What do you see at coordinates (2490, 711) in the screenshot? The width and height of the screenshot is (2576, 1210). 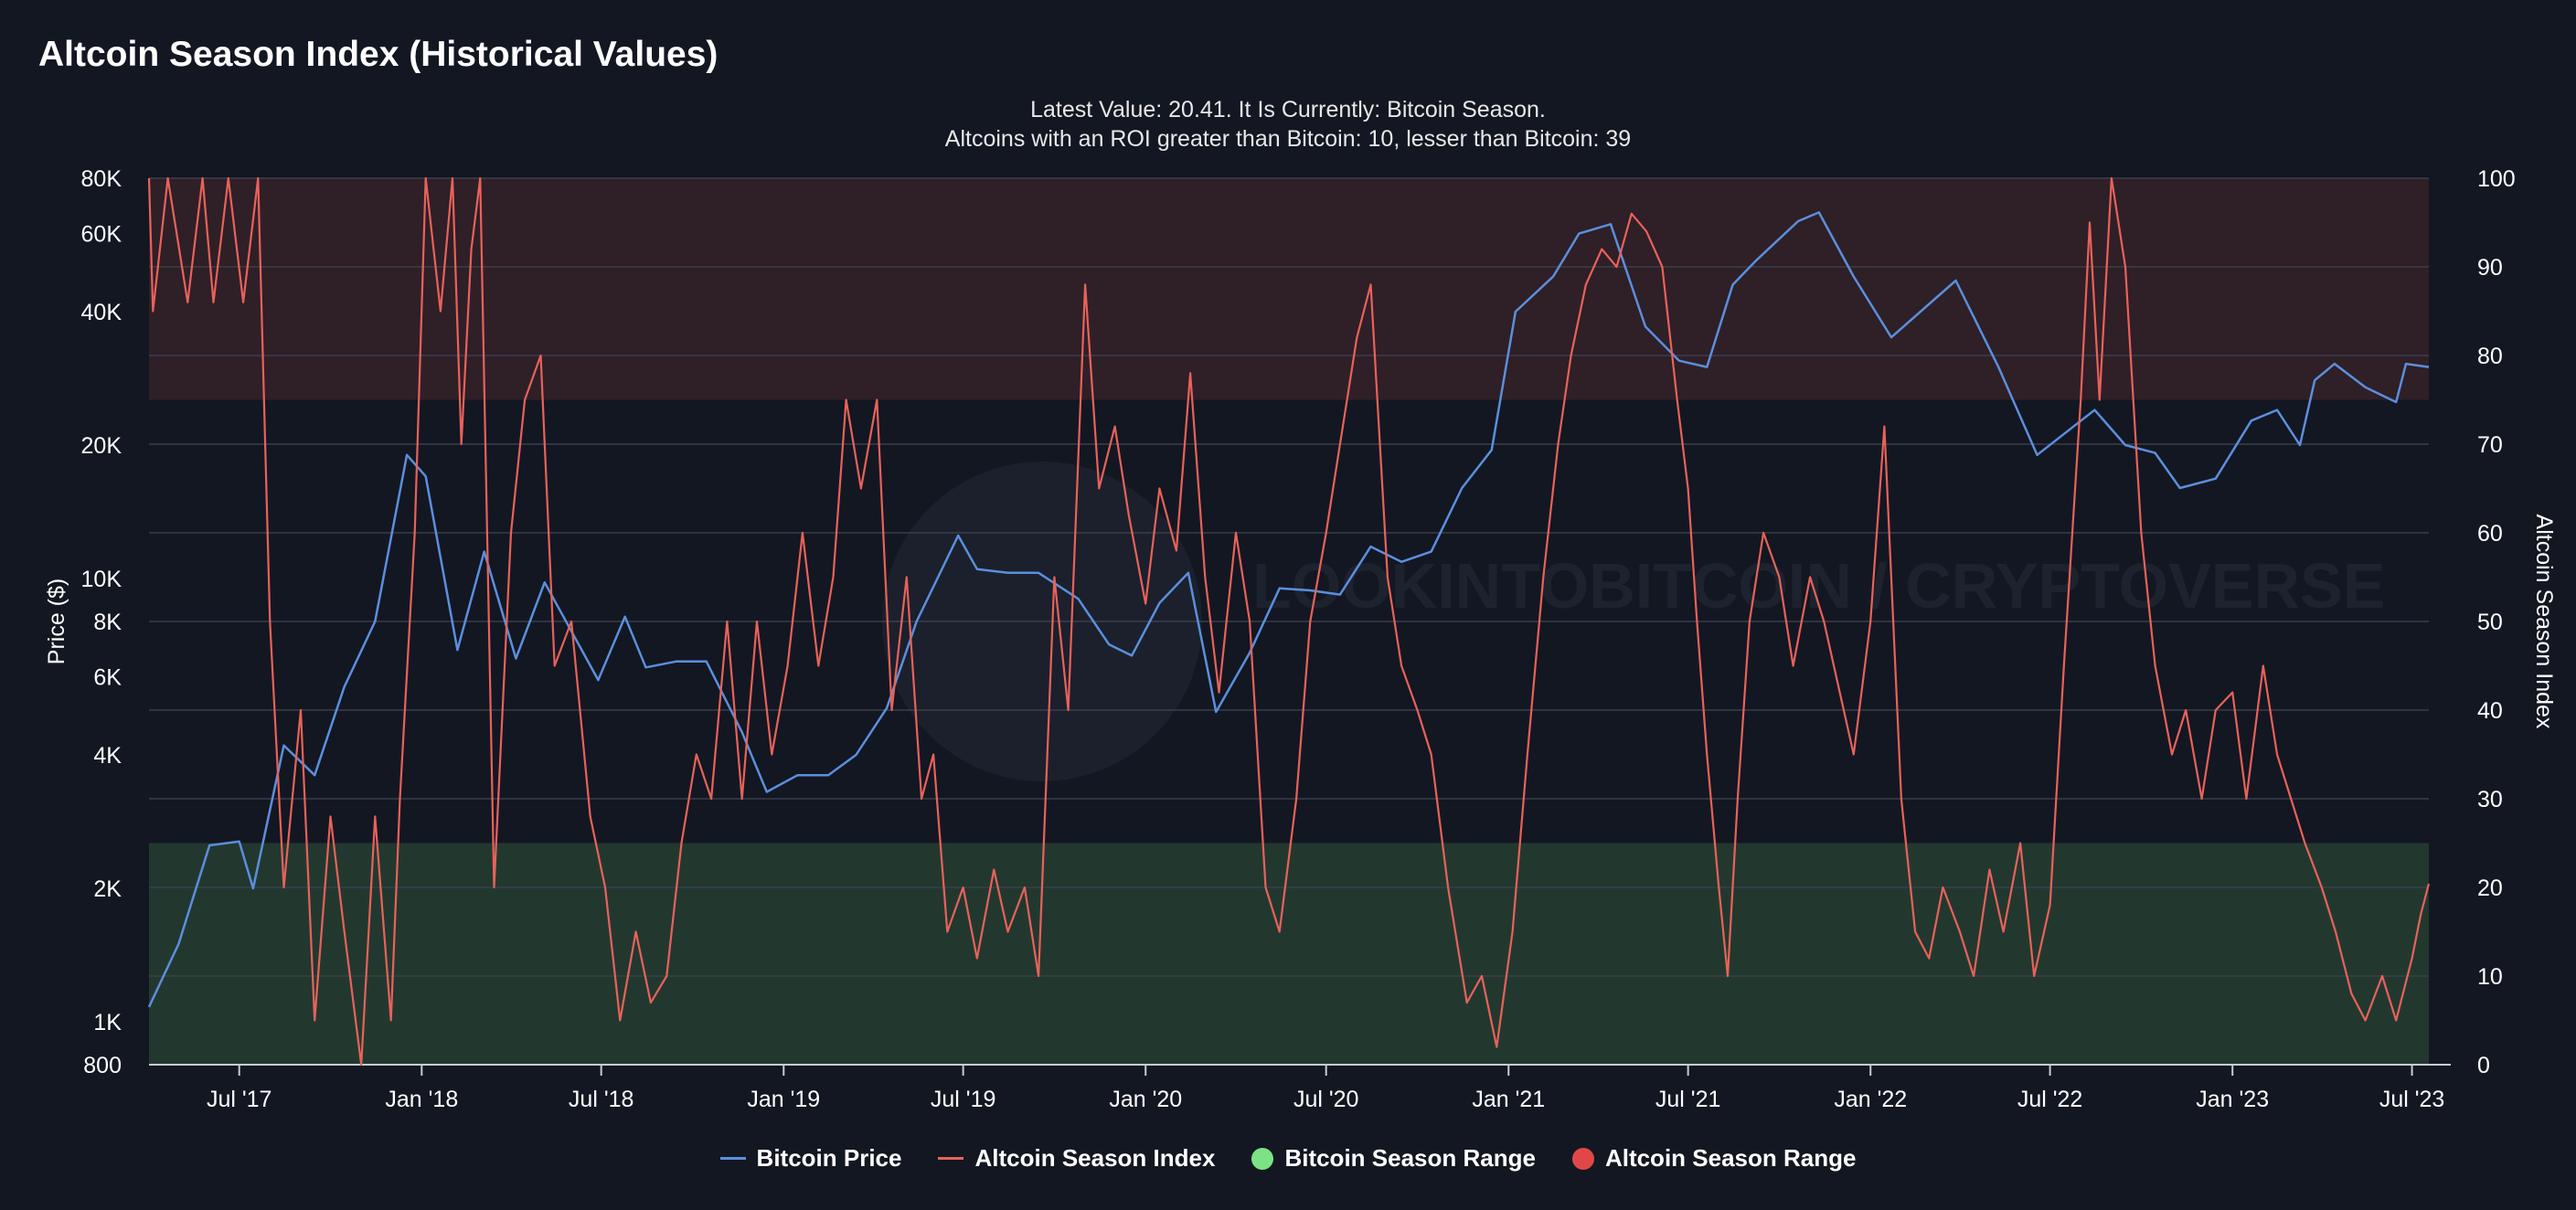 I see `y-right-tick-label: 40` at bounding box center [2490, 711].